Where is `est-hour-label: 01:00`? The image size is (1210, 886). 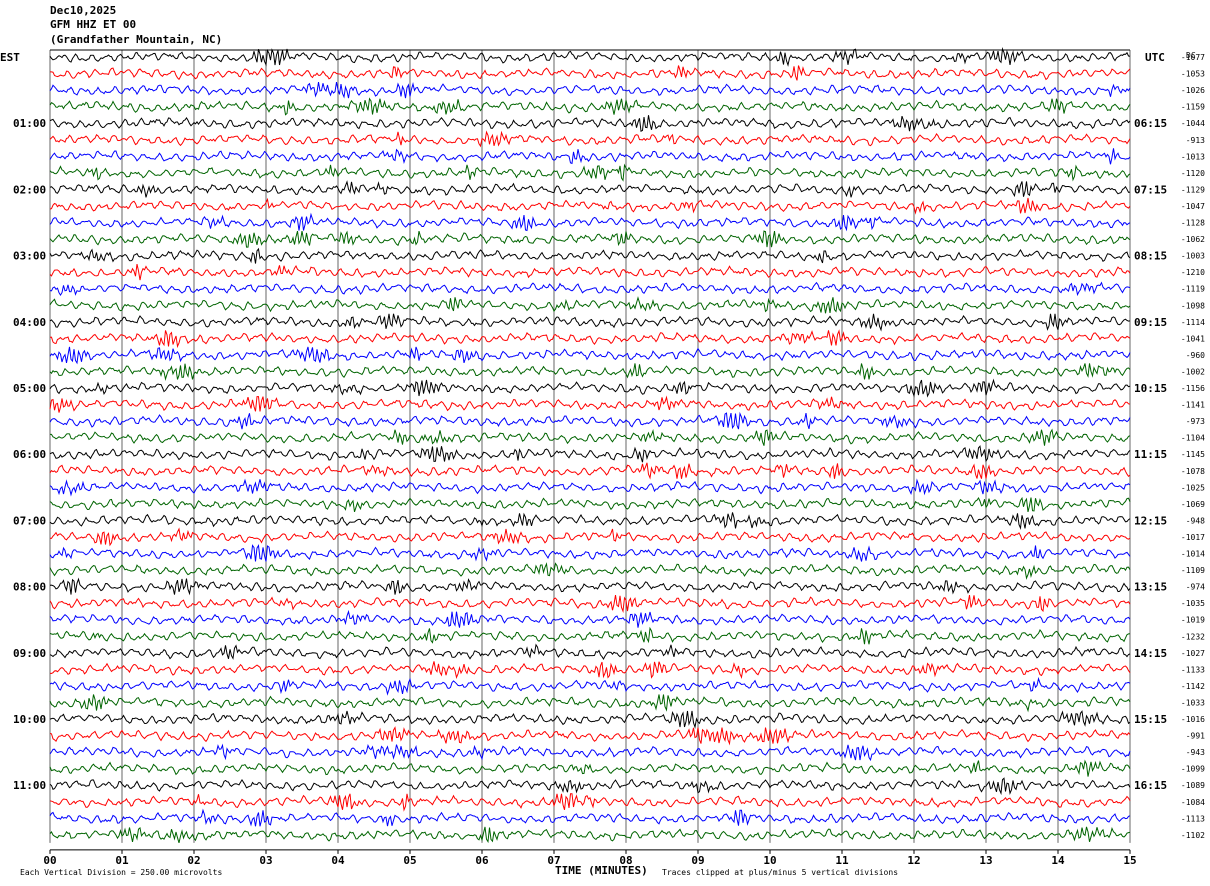 est-hour-label: 01:00 is located at coordinates (29, 123).